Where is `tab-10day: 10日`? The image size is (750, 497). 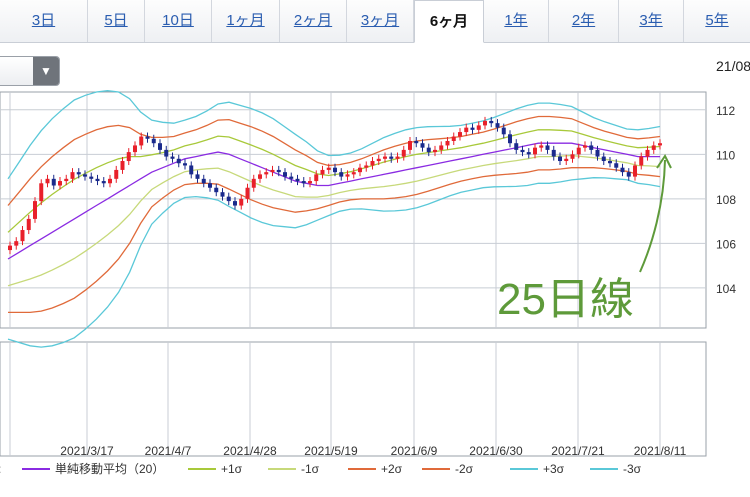 tab-10day: 10日 is located at coordinates (178, 21).